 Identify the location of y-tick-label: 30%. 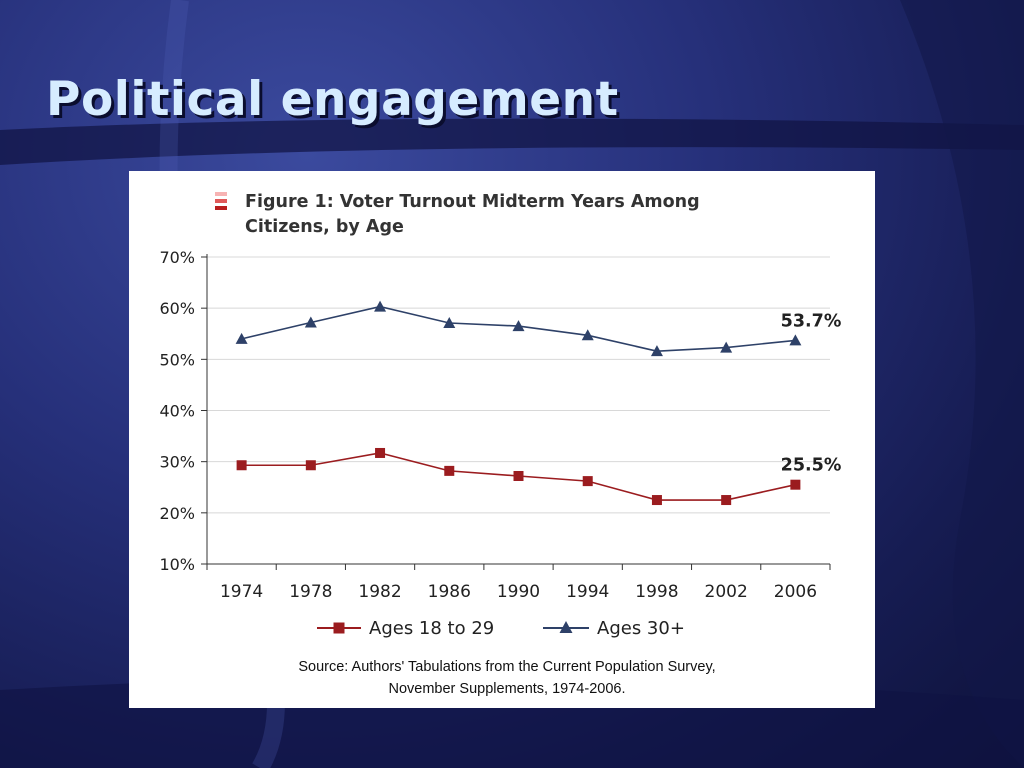
(177, 462).